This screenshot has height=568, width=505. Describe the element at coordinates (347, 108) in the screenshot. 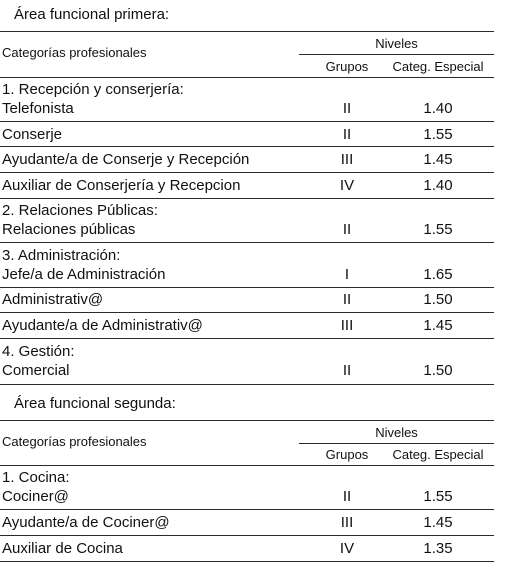

I see `row-group-telefonista: II` at that location.